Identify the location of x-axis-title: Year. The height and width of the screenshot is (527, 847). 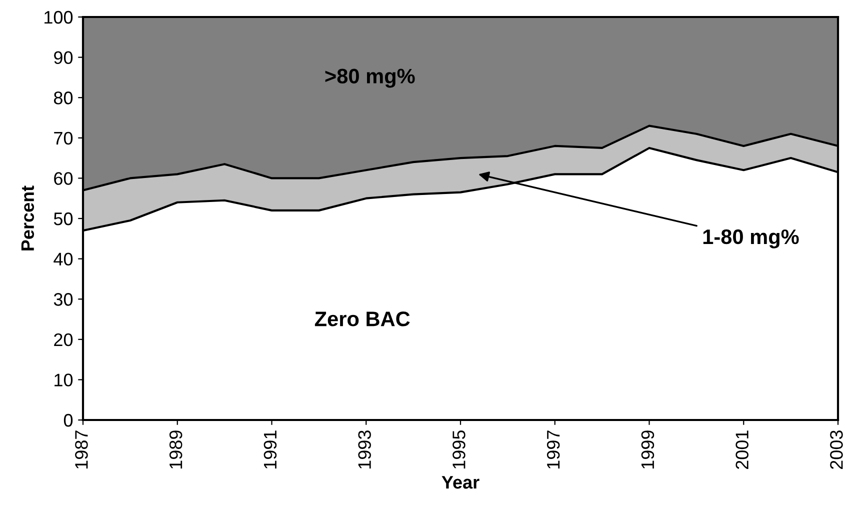
(461, 482).